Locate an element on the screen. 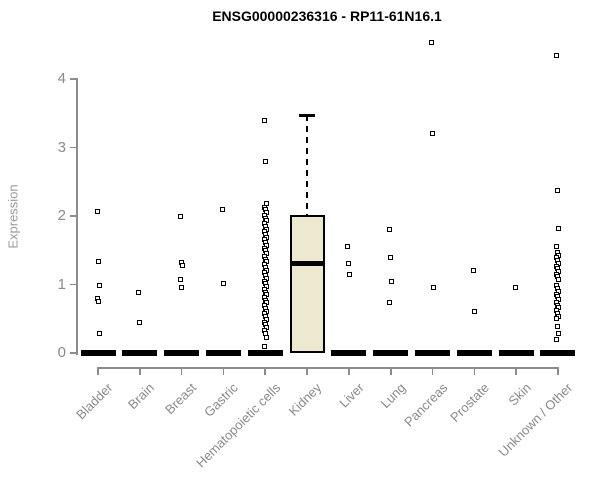  kidney-box is located at coordinates (307, 284).